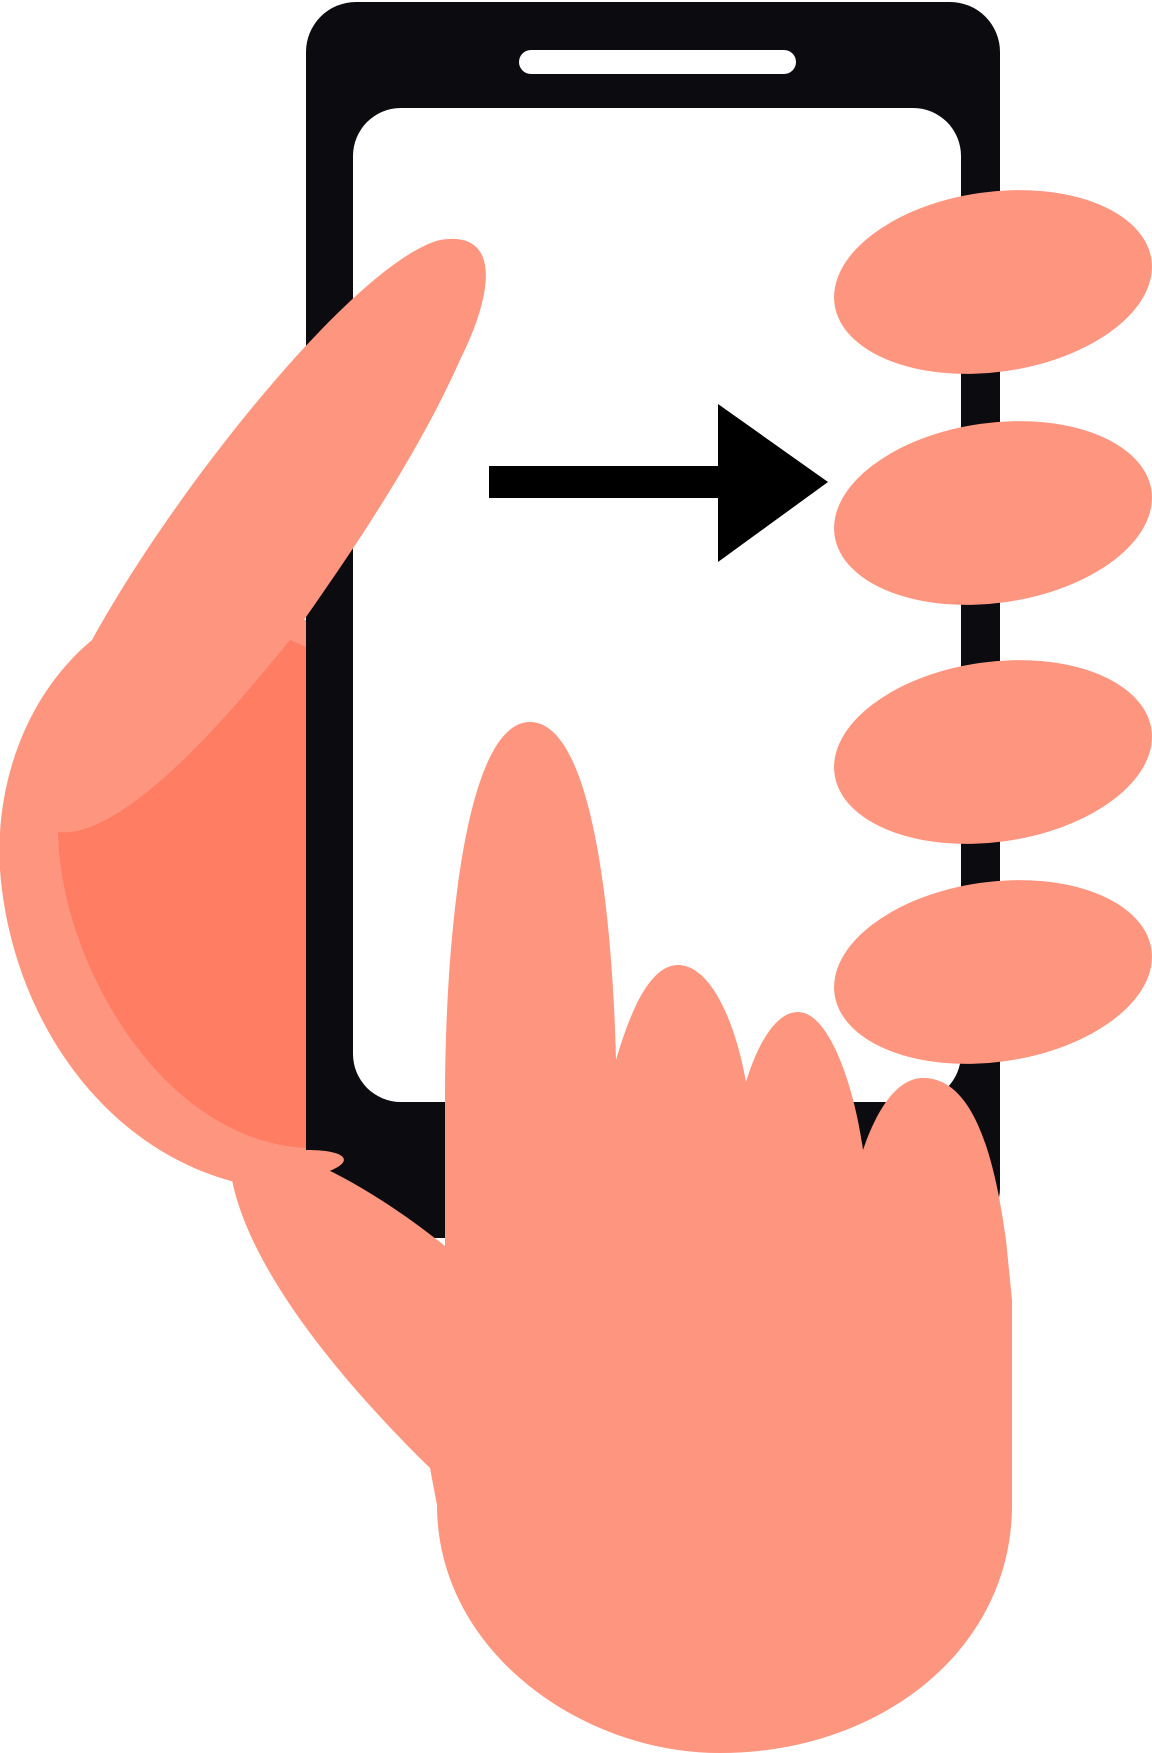  What do you see at coordinates (773, 483) in the screenshot?
I see `arrow-head` at bounding box center [773, 483].